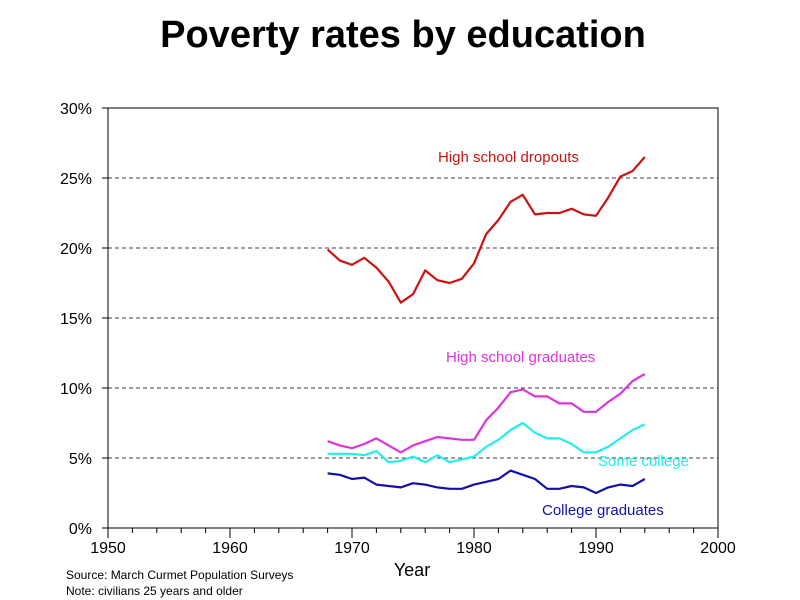 The height and width of the screenshot is (600, 800). What do you see at coordinates (412, 570) in the screenshot?
I see `x-axis-label: Year` at bounding box center [412, 570].